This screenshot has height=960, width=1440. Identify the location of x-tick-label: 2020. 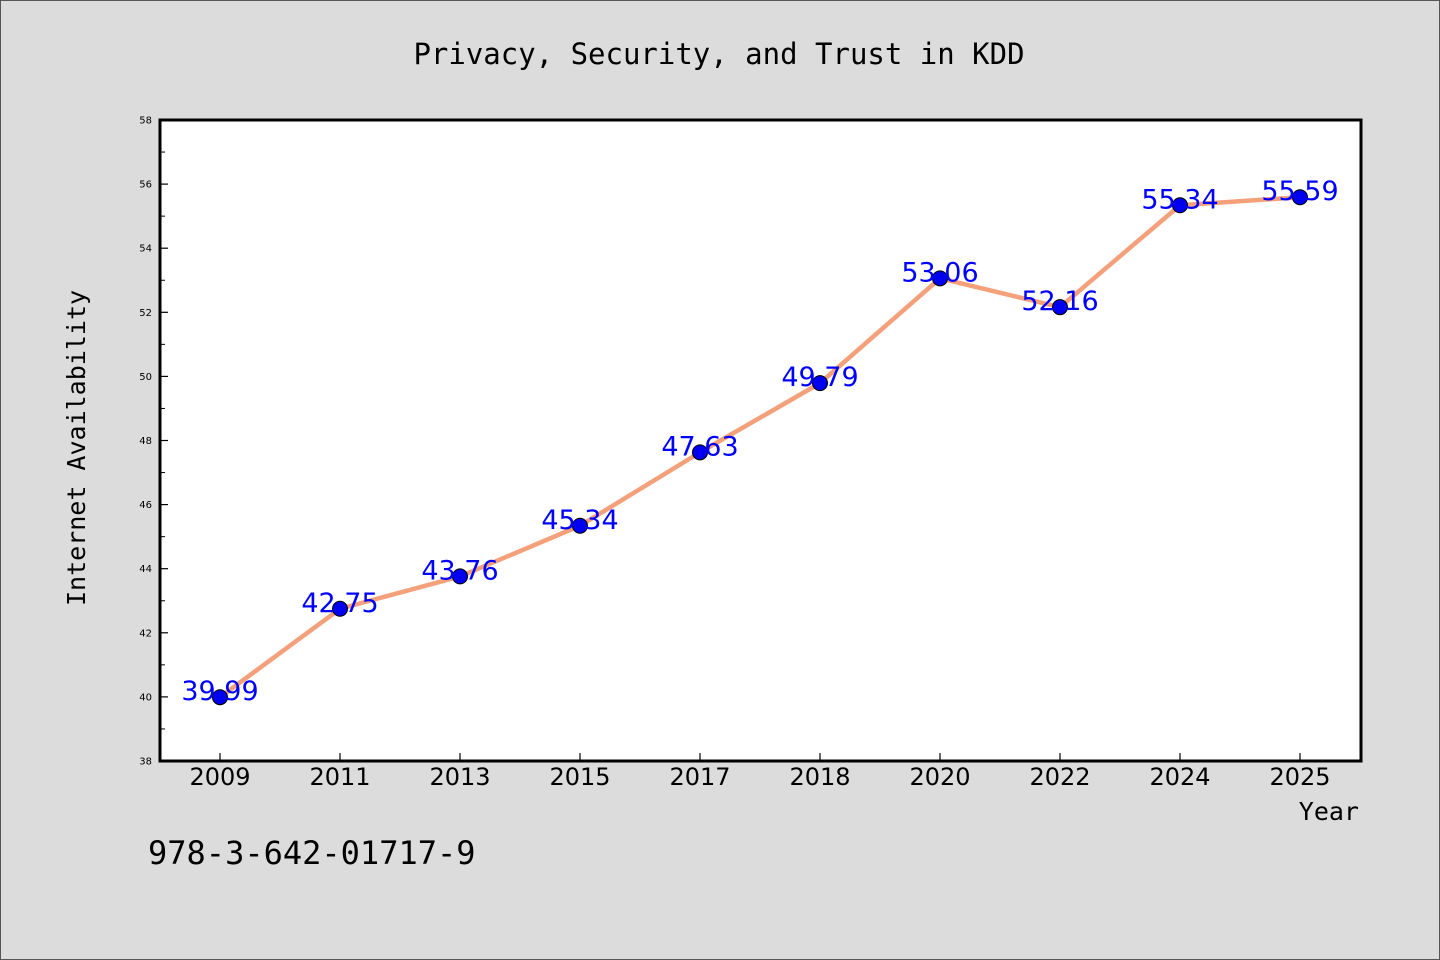
(939, 777).